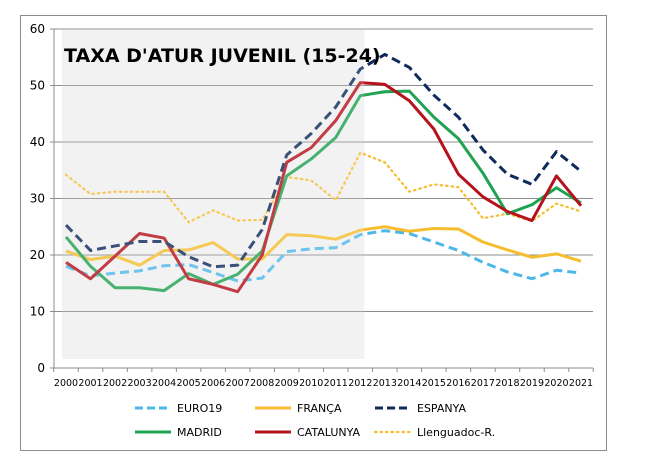 The width and height of the screenshot is (646, 470). I want to click on x-tick-label: 2005, so click(189, 383).